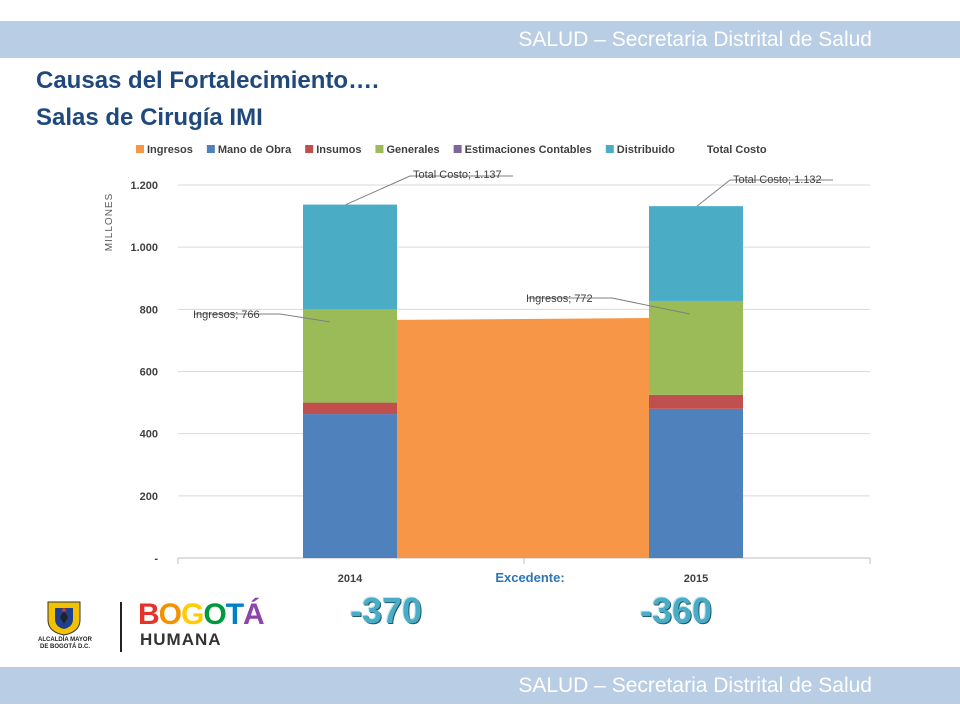 Image resolution: width=960 pixels, height=720 pixels. I want to click on crest-caption-line1: ALCALDÍA MAYOR, so click(65, 640).